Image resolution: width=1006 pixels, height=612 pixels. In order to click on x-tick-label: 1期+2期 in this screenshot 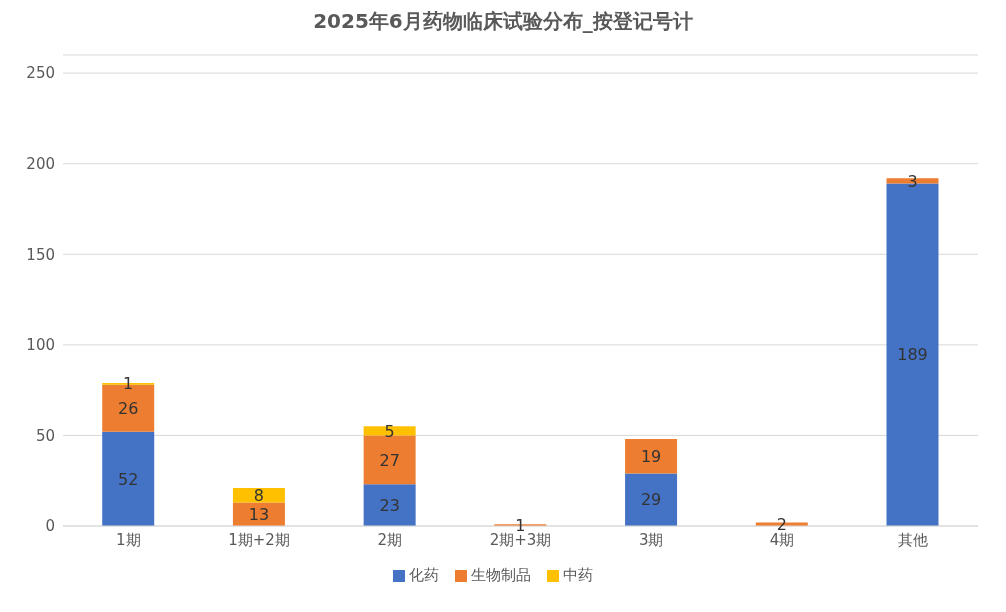, I will do `click(259, 539)`.